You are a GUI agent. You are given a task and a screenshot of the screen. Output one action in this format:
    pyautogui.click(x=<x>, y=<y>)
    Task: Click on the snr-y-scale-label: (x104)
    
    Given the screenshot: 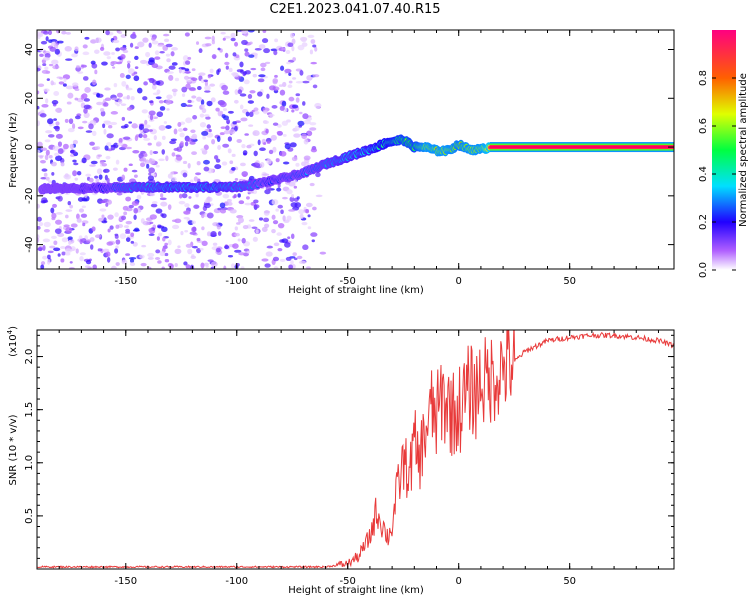 What is the action you would take?
    pyautogui.click(x=12, y=341)
    